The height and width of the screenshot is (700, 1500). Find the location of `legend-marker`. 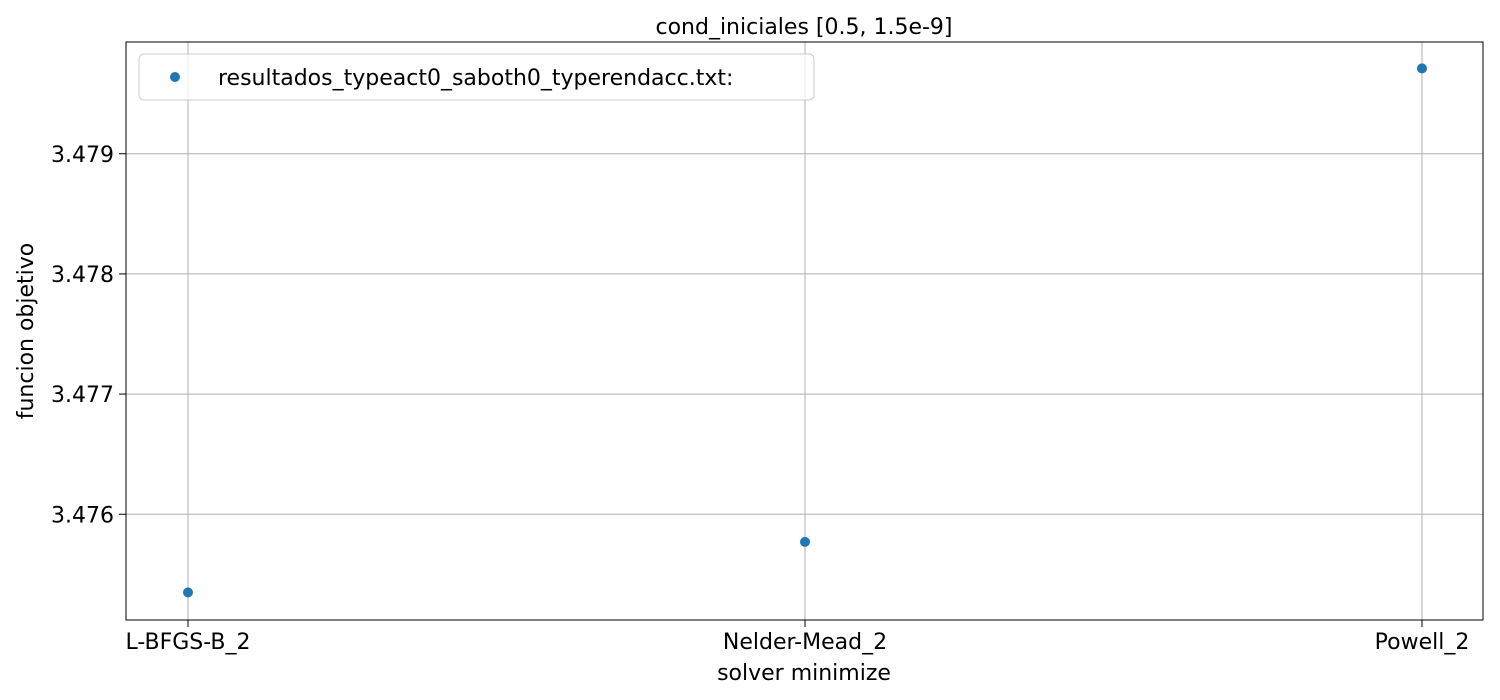

legend-marker is located at coordinates (175, 77).